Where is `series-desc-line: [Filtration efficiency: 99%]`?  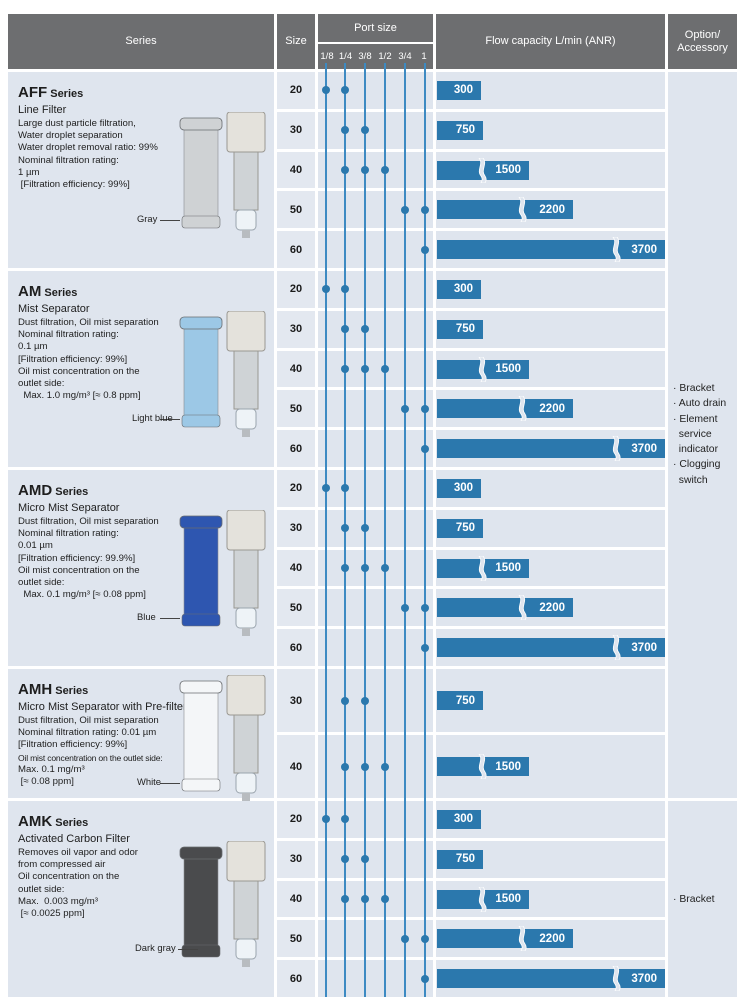 series-desc-line: [Filtration efficiency: 99%] is located at coordinates (73, 359).